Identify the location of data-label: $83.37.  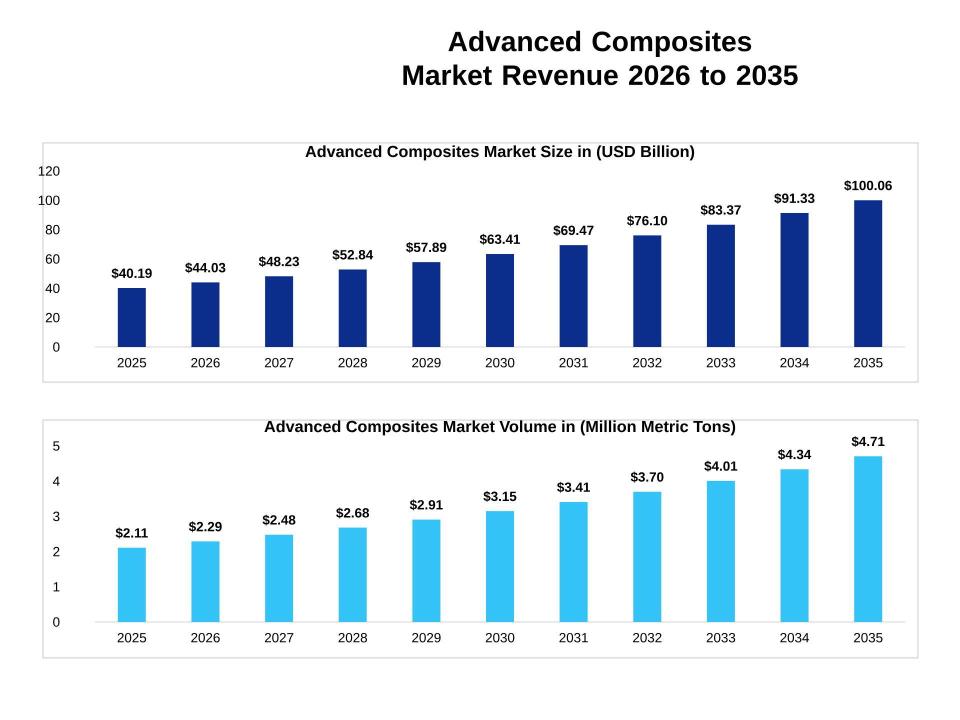
(720, 210).